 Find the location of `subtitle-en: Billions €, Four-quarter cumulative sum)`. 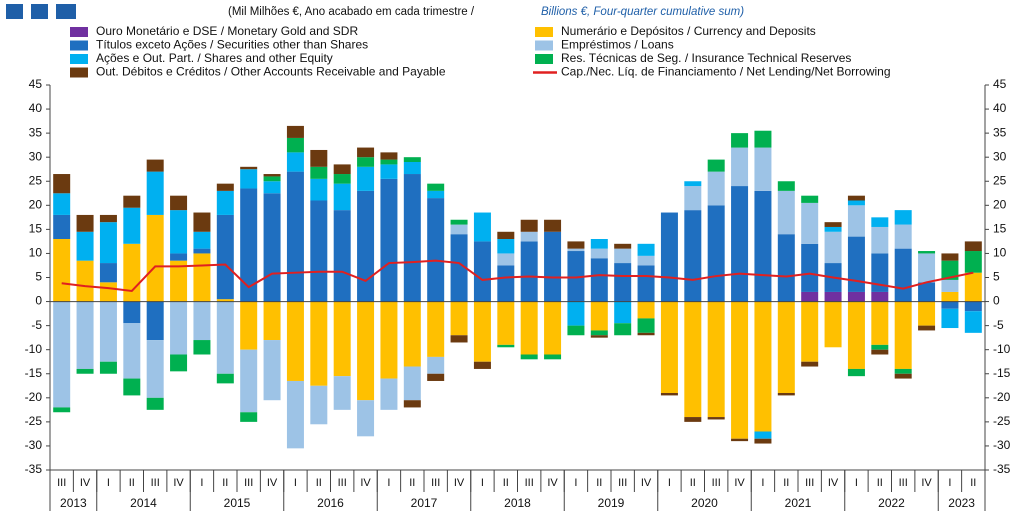

subtitle-en: Billions €, Four-quarter cumulative sum) is located at coordinates (642, 12).